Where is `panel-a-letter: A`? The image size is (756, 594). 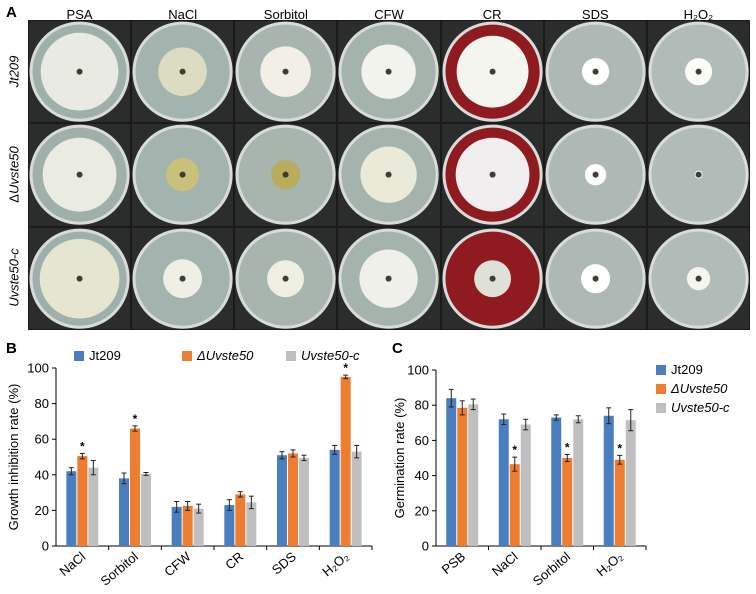 panel-a-letter: A is located at coordinates (11, 12).